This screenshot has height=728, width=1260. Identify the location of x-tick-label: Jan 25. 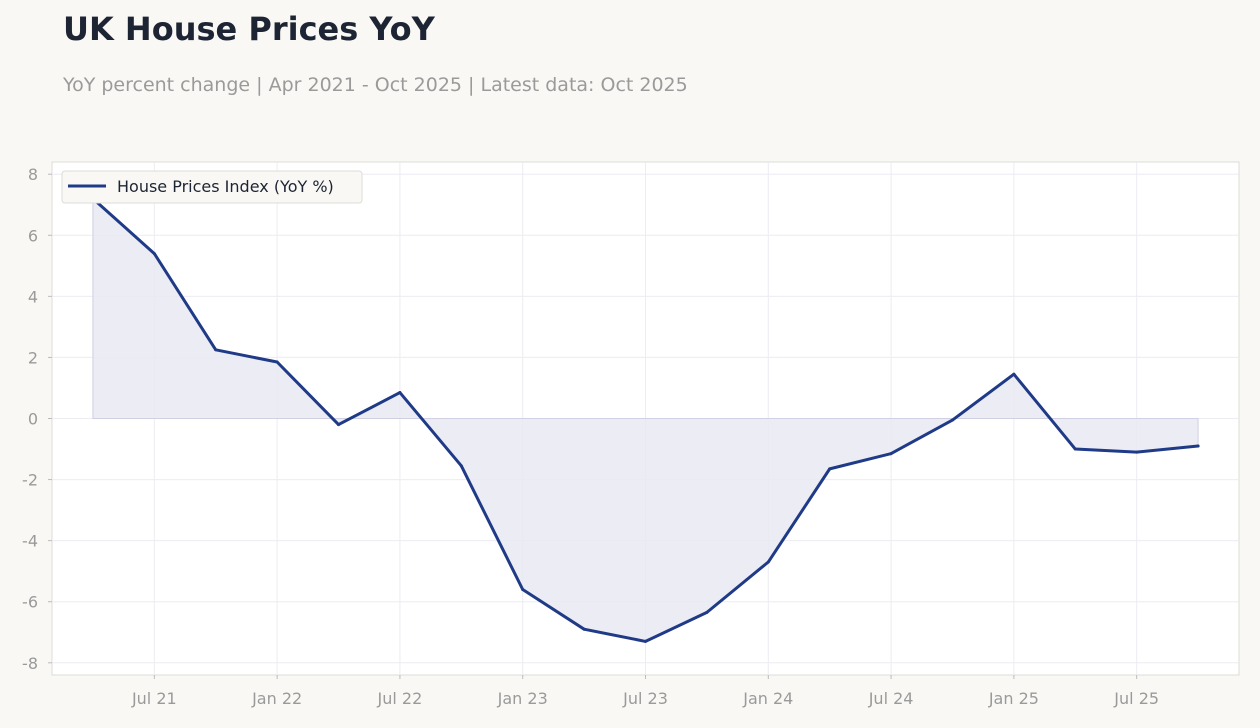
(1013, 698).